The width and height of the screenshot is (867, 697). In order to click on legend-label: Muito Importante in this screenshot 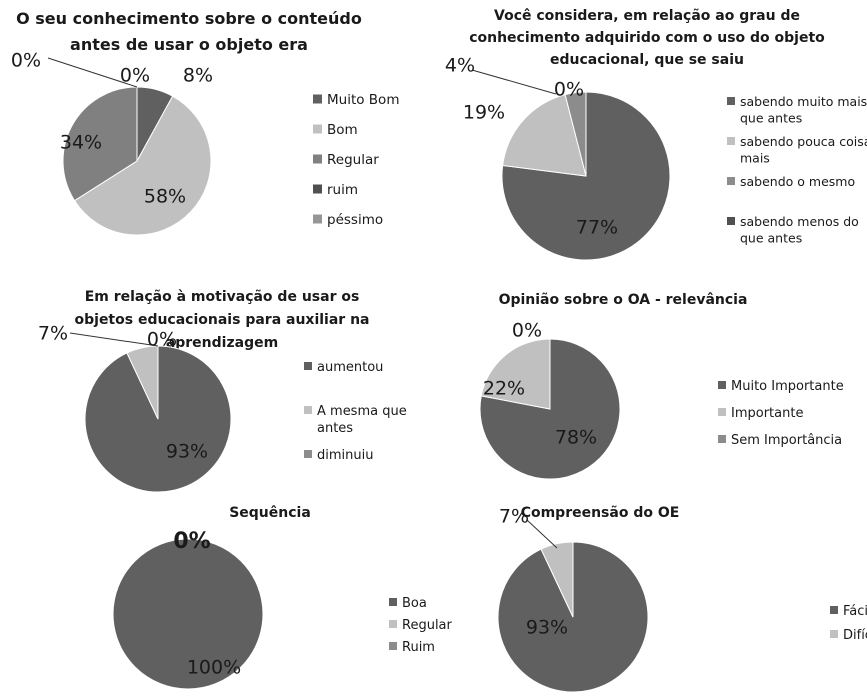, I will do `click(787, 386)`.